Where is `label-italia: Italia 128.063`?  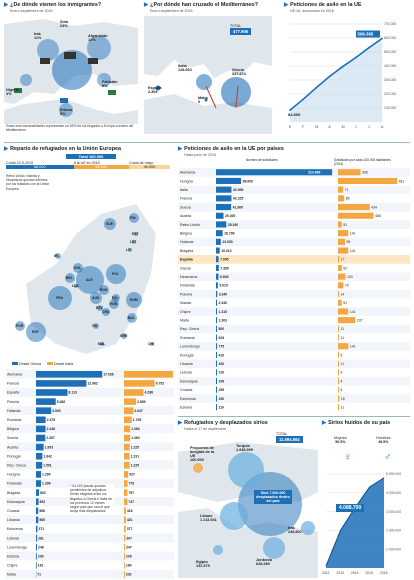
label-italia: Italia 128.063 is located at coordinates (185, 68).